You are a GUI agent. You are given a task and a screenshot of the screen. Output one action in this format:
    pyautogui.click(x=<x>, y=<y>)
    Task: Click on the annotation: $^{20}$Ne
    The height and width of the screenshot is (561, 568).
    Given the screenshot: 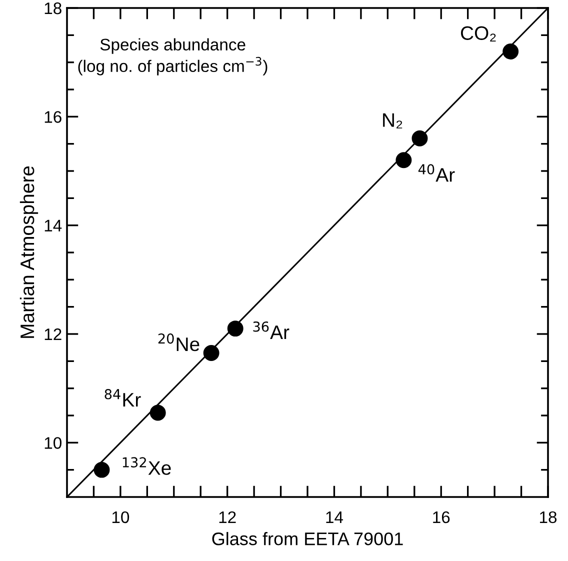 What is the action you would take?
    pyautogui.click(x=179, y=342)
    